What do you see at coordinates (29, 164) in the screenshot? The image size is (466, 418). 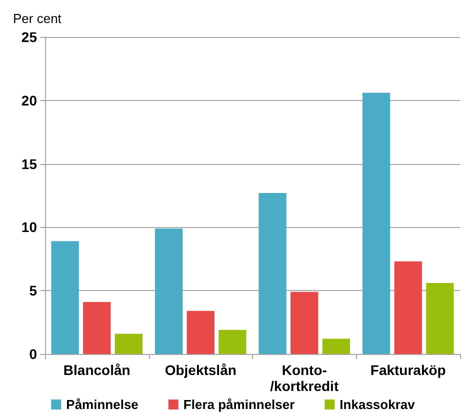 I see `y-tick-label: 15` at bounding box center [29, 164].